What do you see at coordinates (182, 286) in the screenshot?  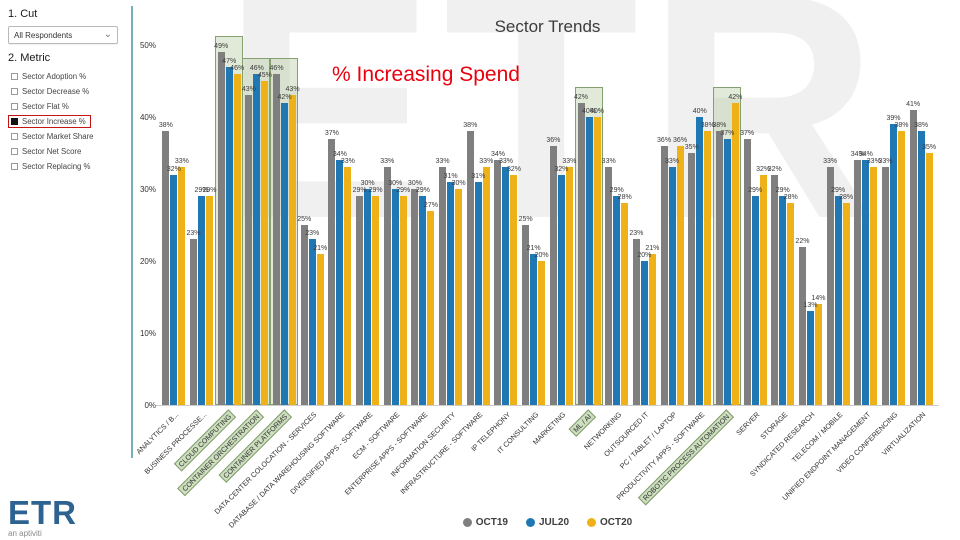 I see `bar-oct20-analytics-b` at bounding box center [182, 286].